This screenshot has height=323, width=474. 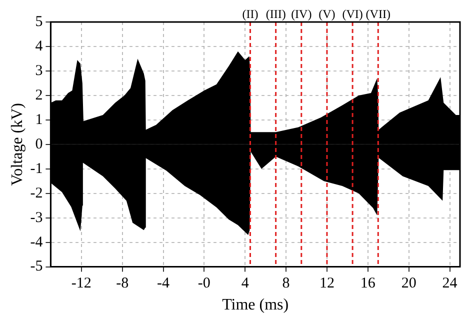 I want to click on y-tick-label: -4, so click(x=37, y=242).